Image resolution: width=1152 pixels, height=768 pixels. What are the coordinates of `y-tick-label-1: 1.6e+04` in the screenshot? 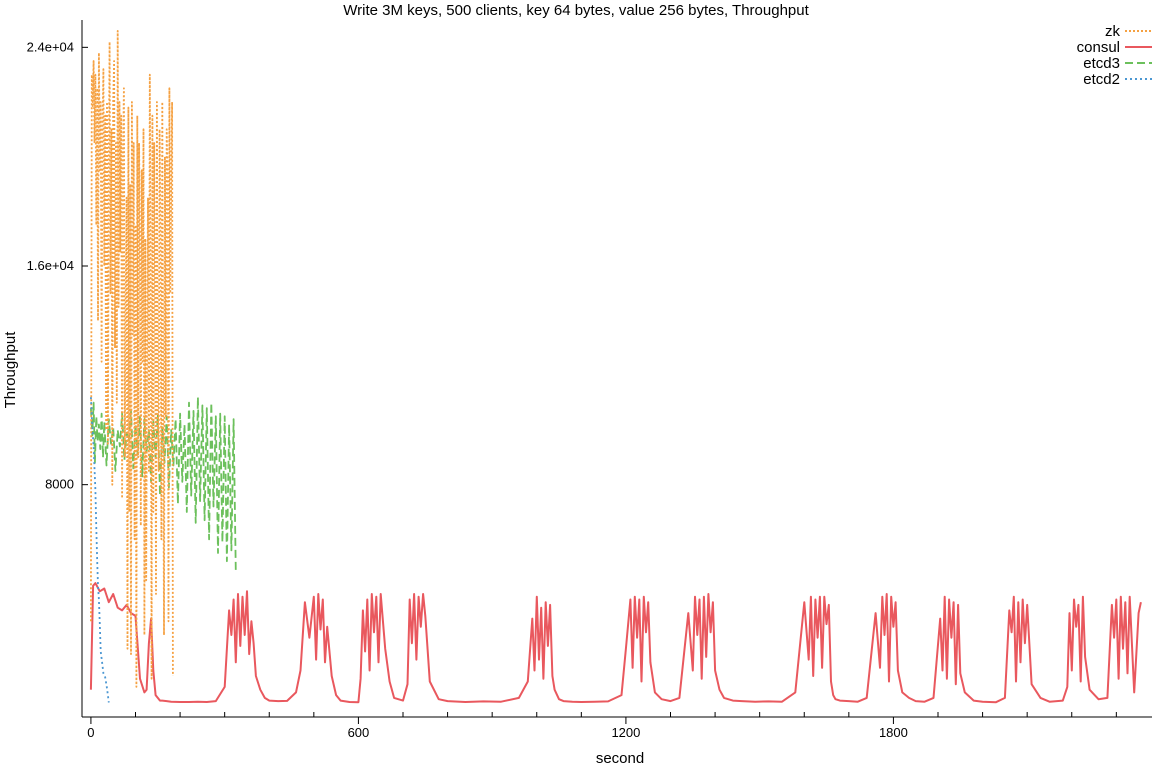 It's located at (50, 265).